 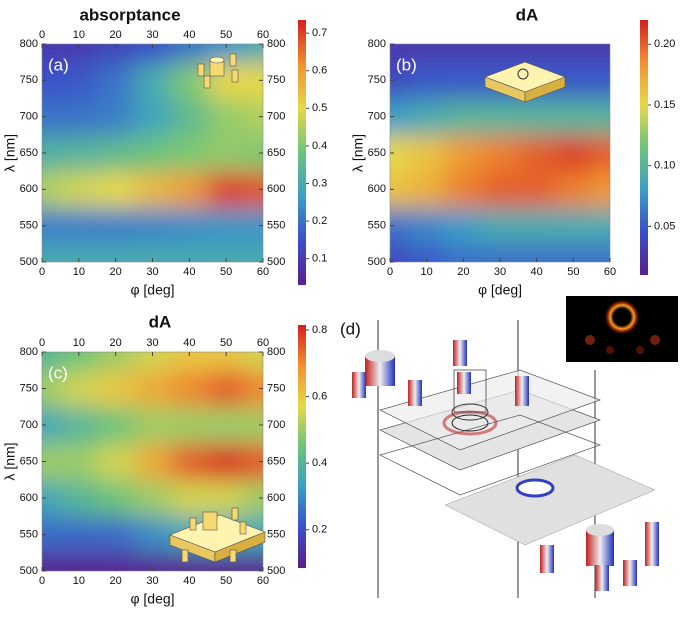 I want to click on y-tick-label: 650, so click(x=29, y=153).